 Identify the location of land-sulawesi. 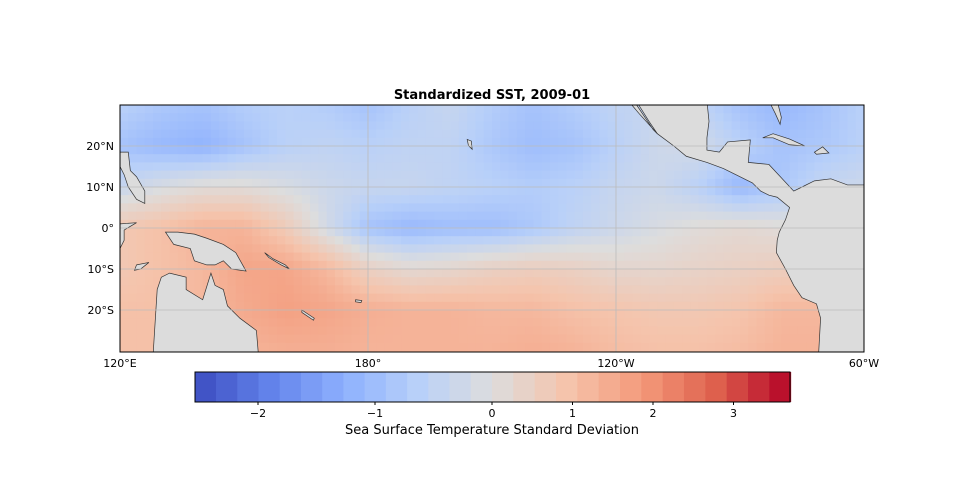
(128, 235).